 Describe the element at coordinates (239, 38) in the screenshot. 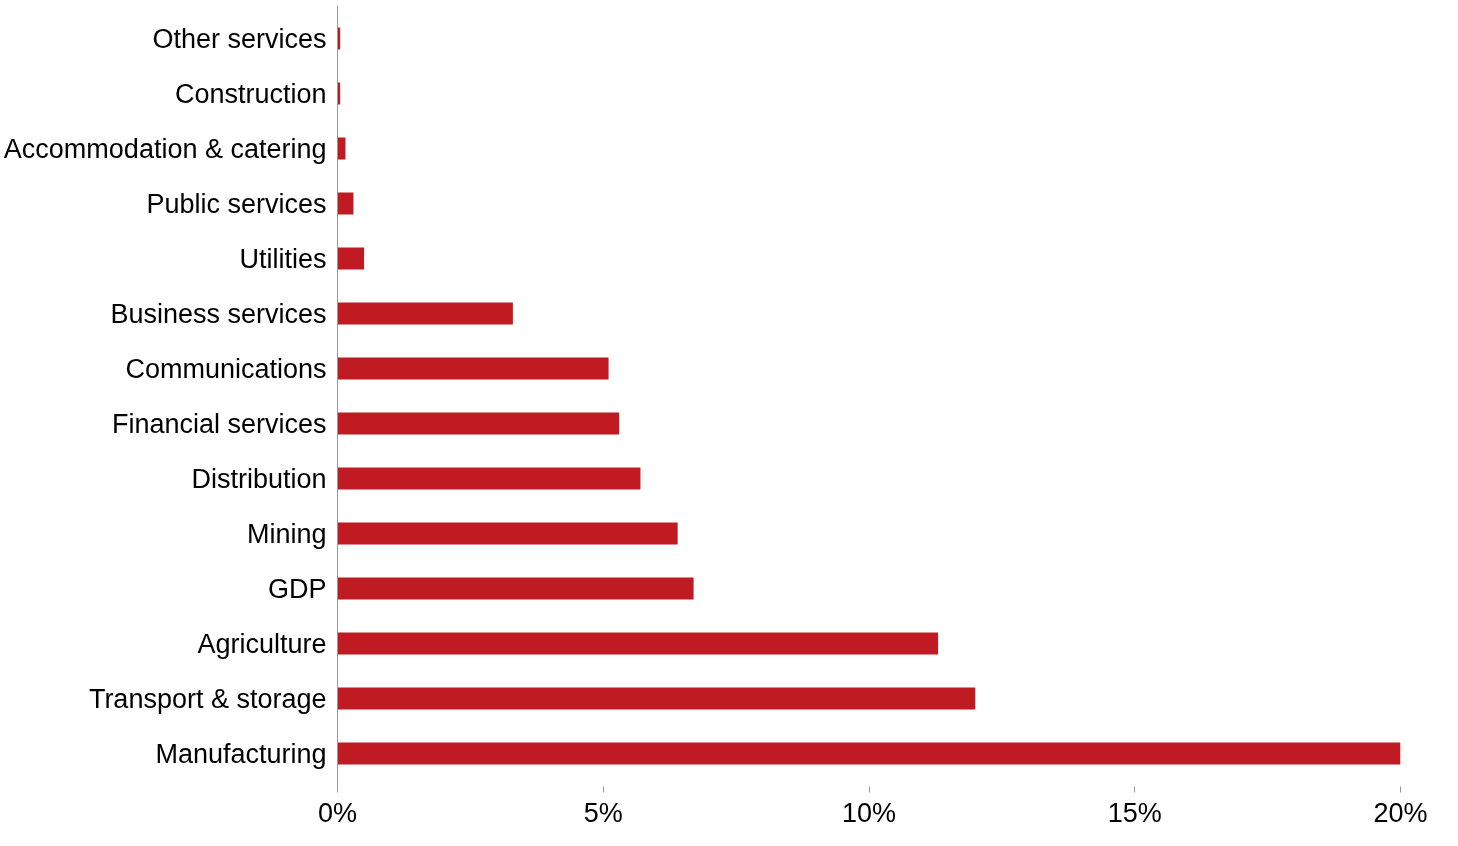

I see `y-tick-label: Other services` at that location.